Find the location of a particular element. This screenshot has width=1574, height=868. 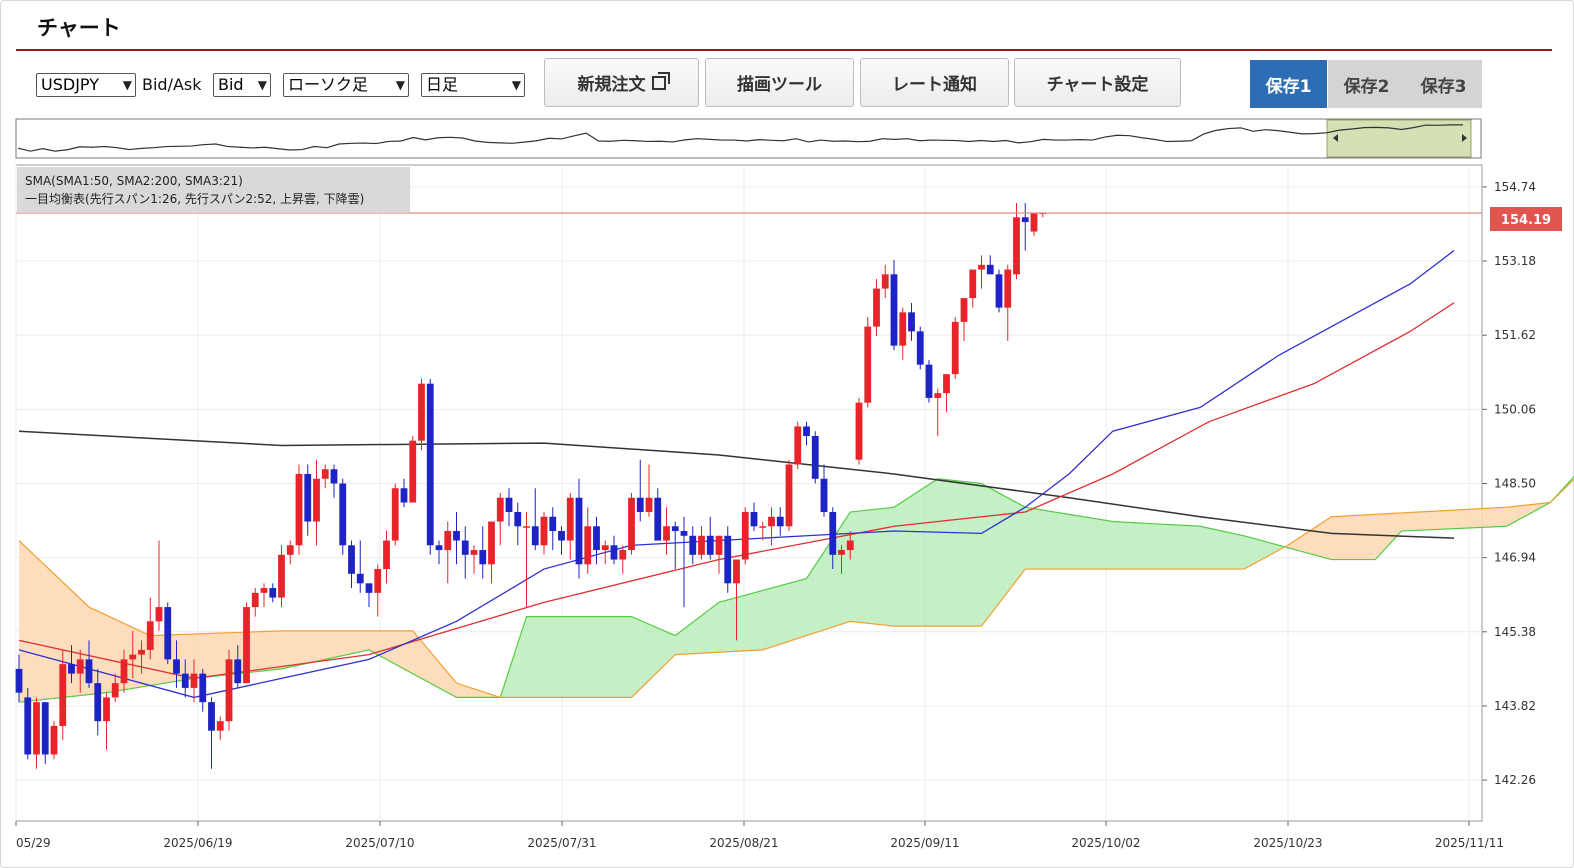

navigator-right-handle-icon is located at coordinates (1464, 138).